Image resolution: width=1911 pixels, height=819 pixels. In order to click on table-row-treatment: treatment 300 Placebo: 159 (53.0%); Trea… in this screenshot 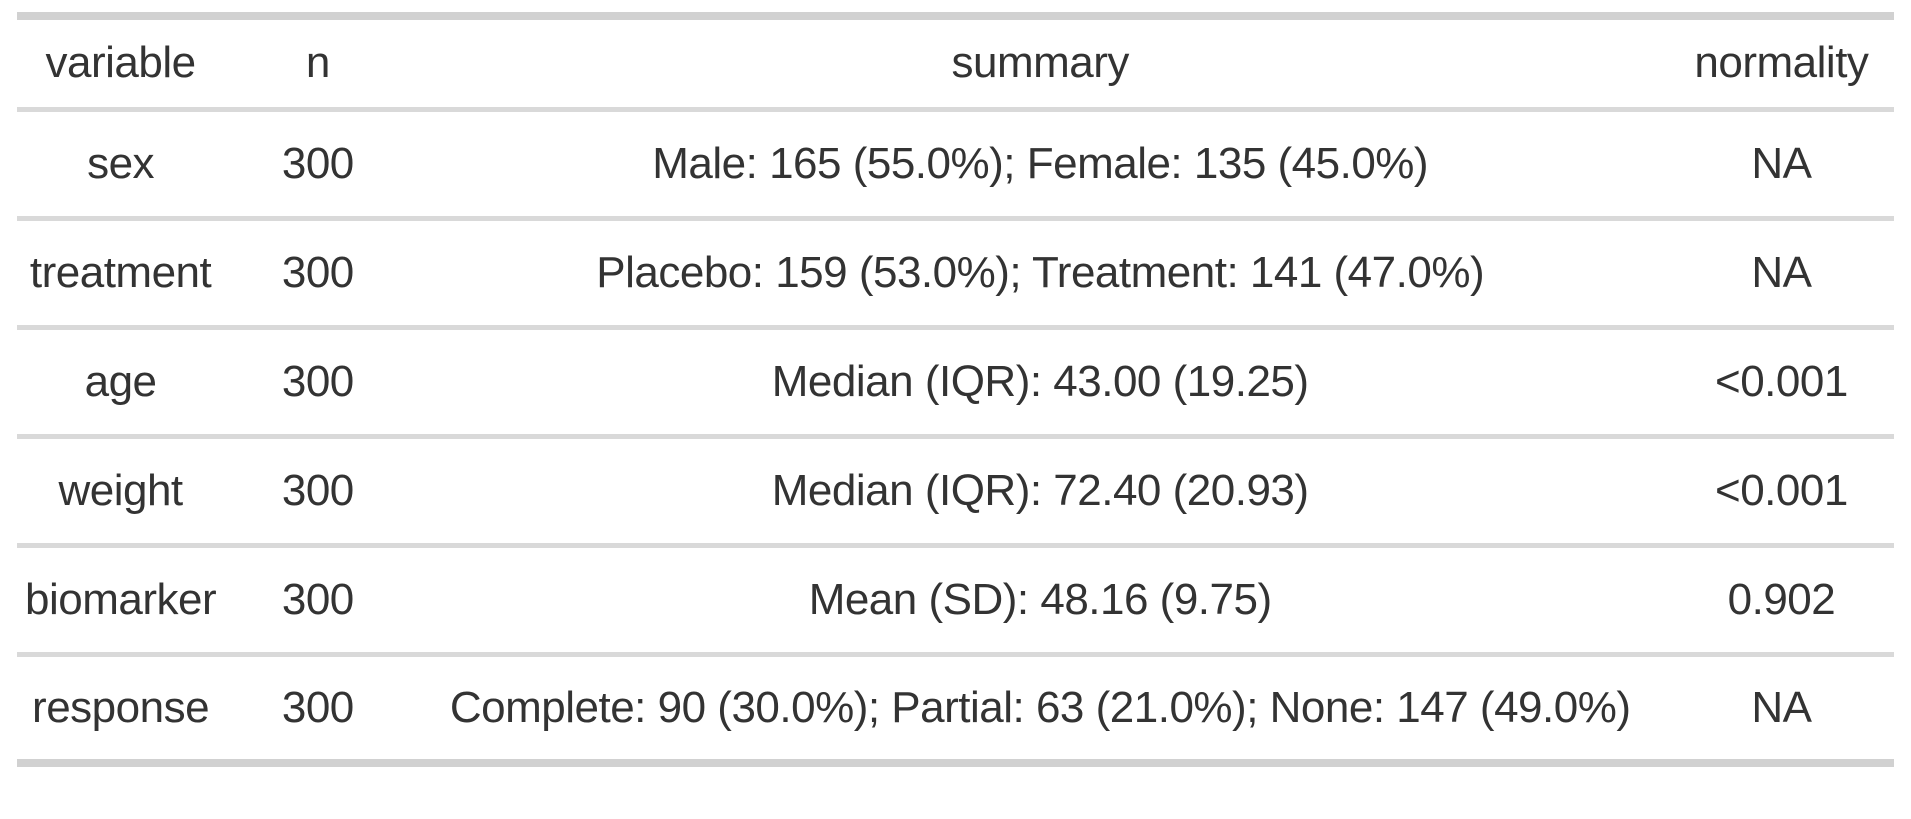, I will do `click(955, 274)`.